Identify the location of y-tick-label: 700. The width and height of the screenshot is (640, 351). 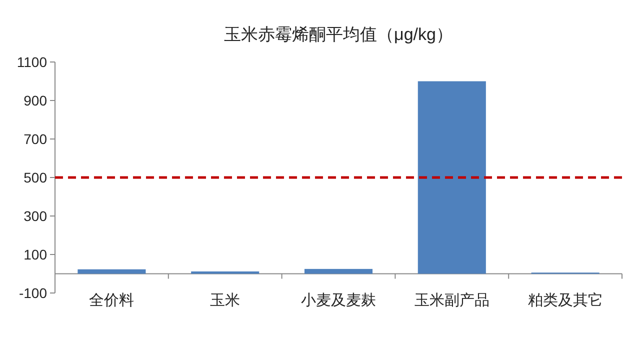
(36, 139).